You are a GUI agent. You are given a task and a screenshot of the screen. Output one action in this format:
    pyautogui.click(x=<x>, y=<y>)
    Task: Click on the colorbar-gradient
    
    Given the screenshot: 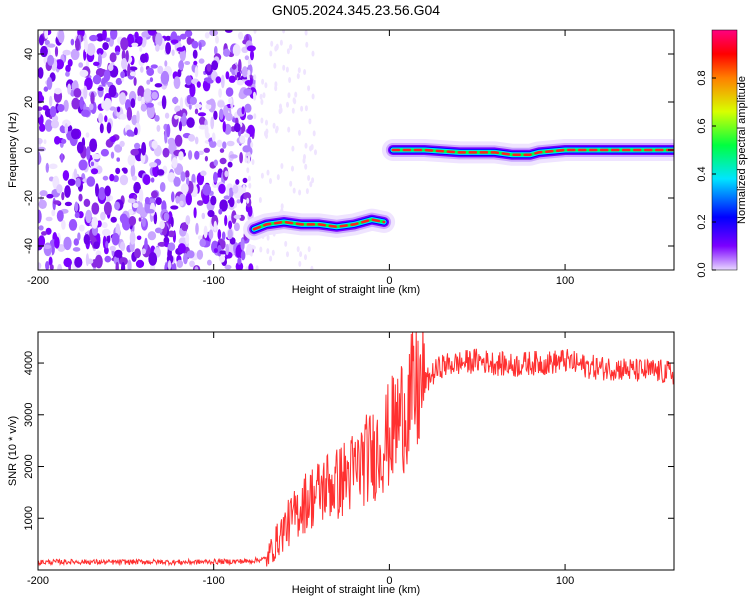 What is the action you would take?
    pyautogui.click(x=724, y=150)
    